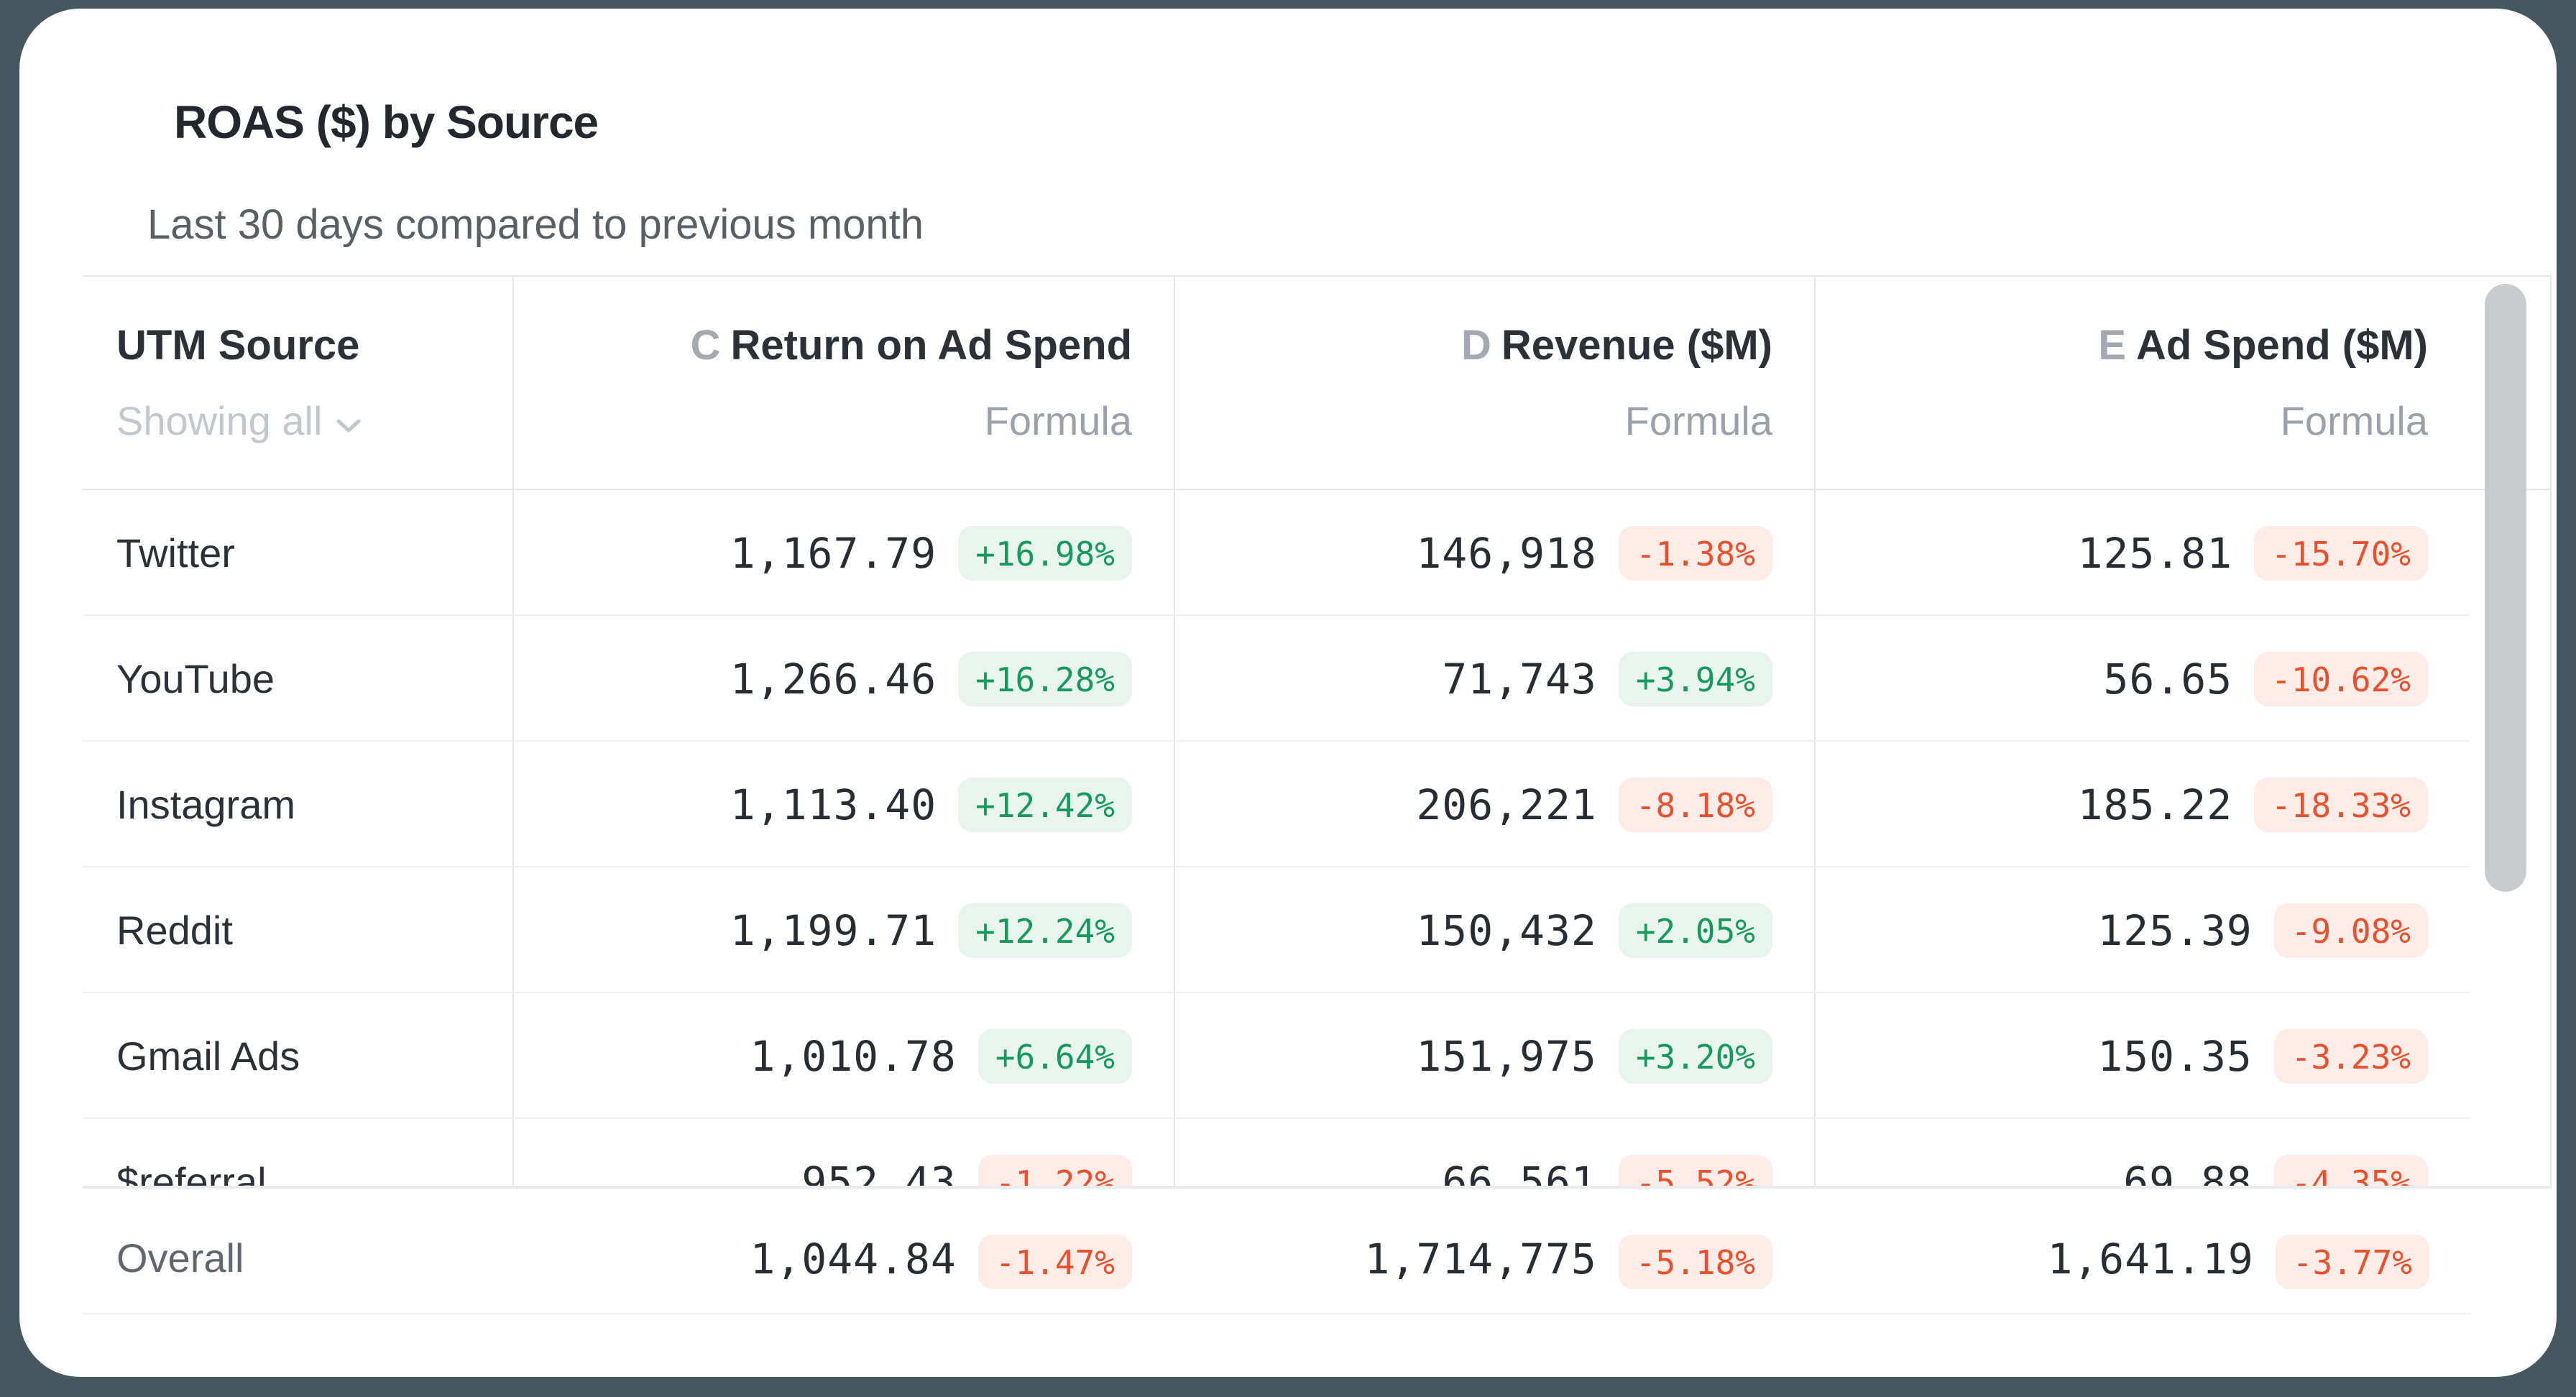  What do you see at coordinates (705, 345) in the screenshot?
I see `column-letter-c: C` at bounding box center [705, 345].